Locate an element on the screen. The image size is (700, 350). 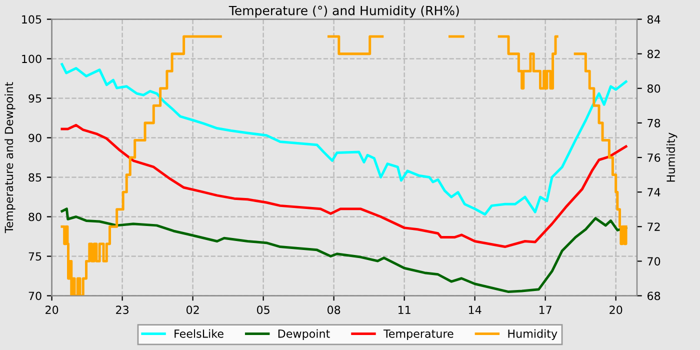
y-tick-label: 105 is located at coordinates (32, 19).